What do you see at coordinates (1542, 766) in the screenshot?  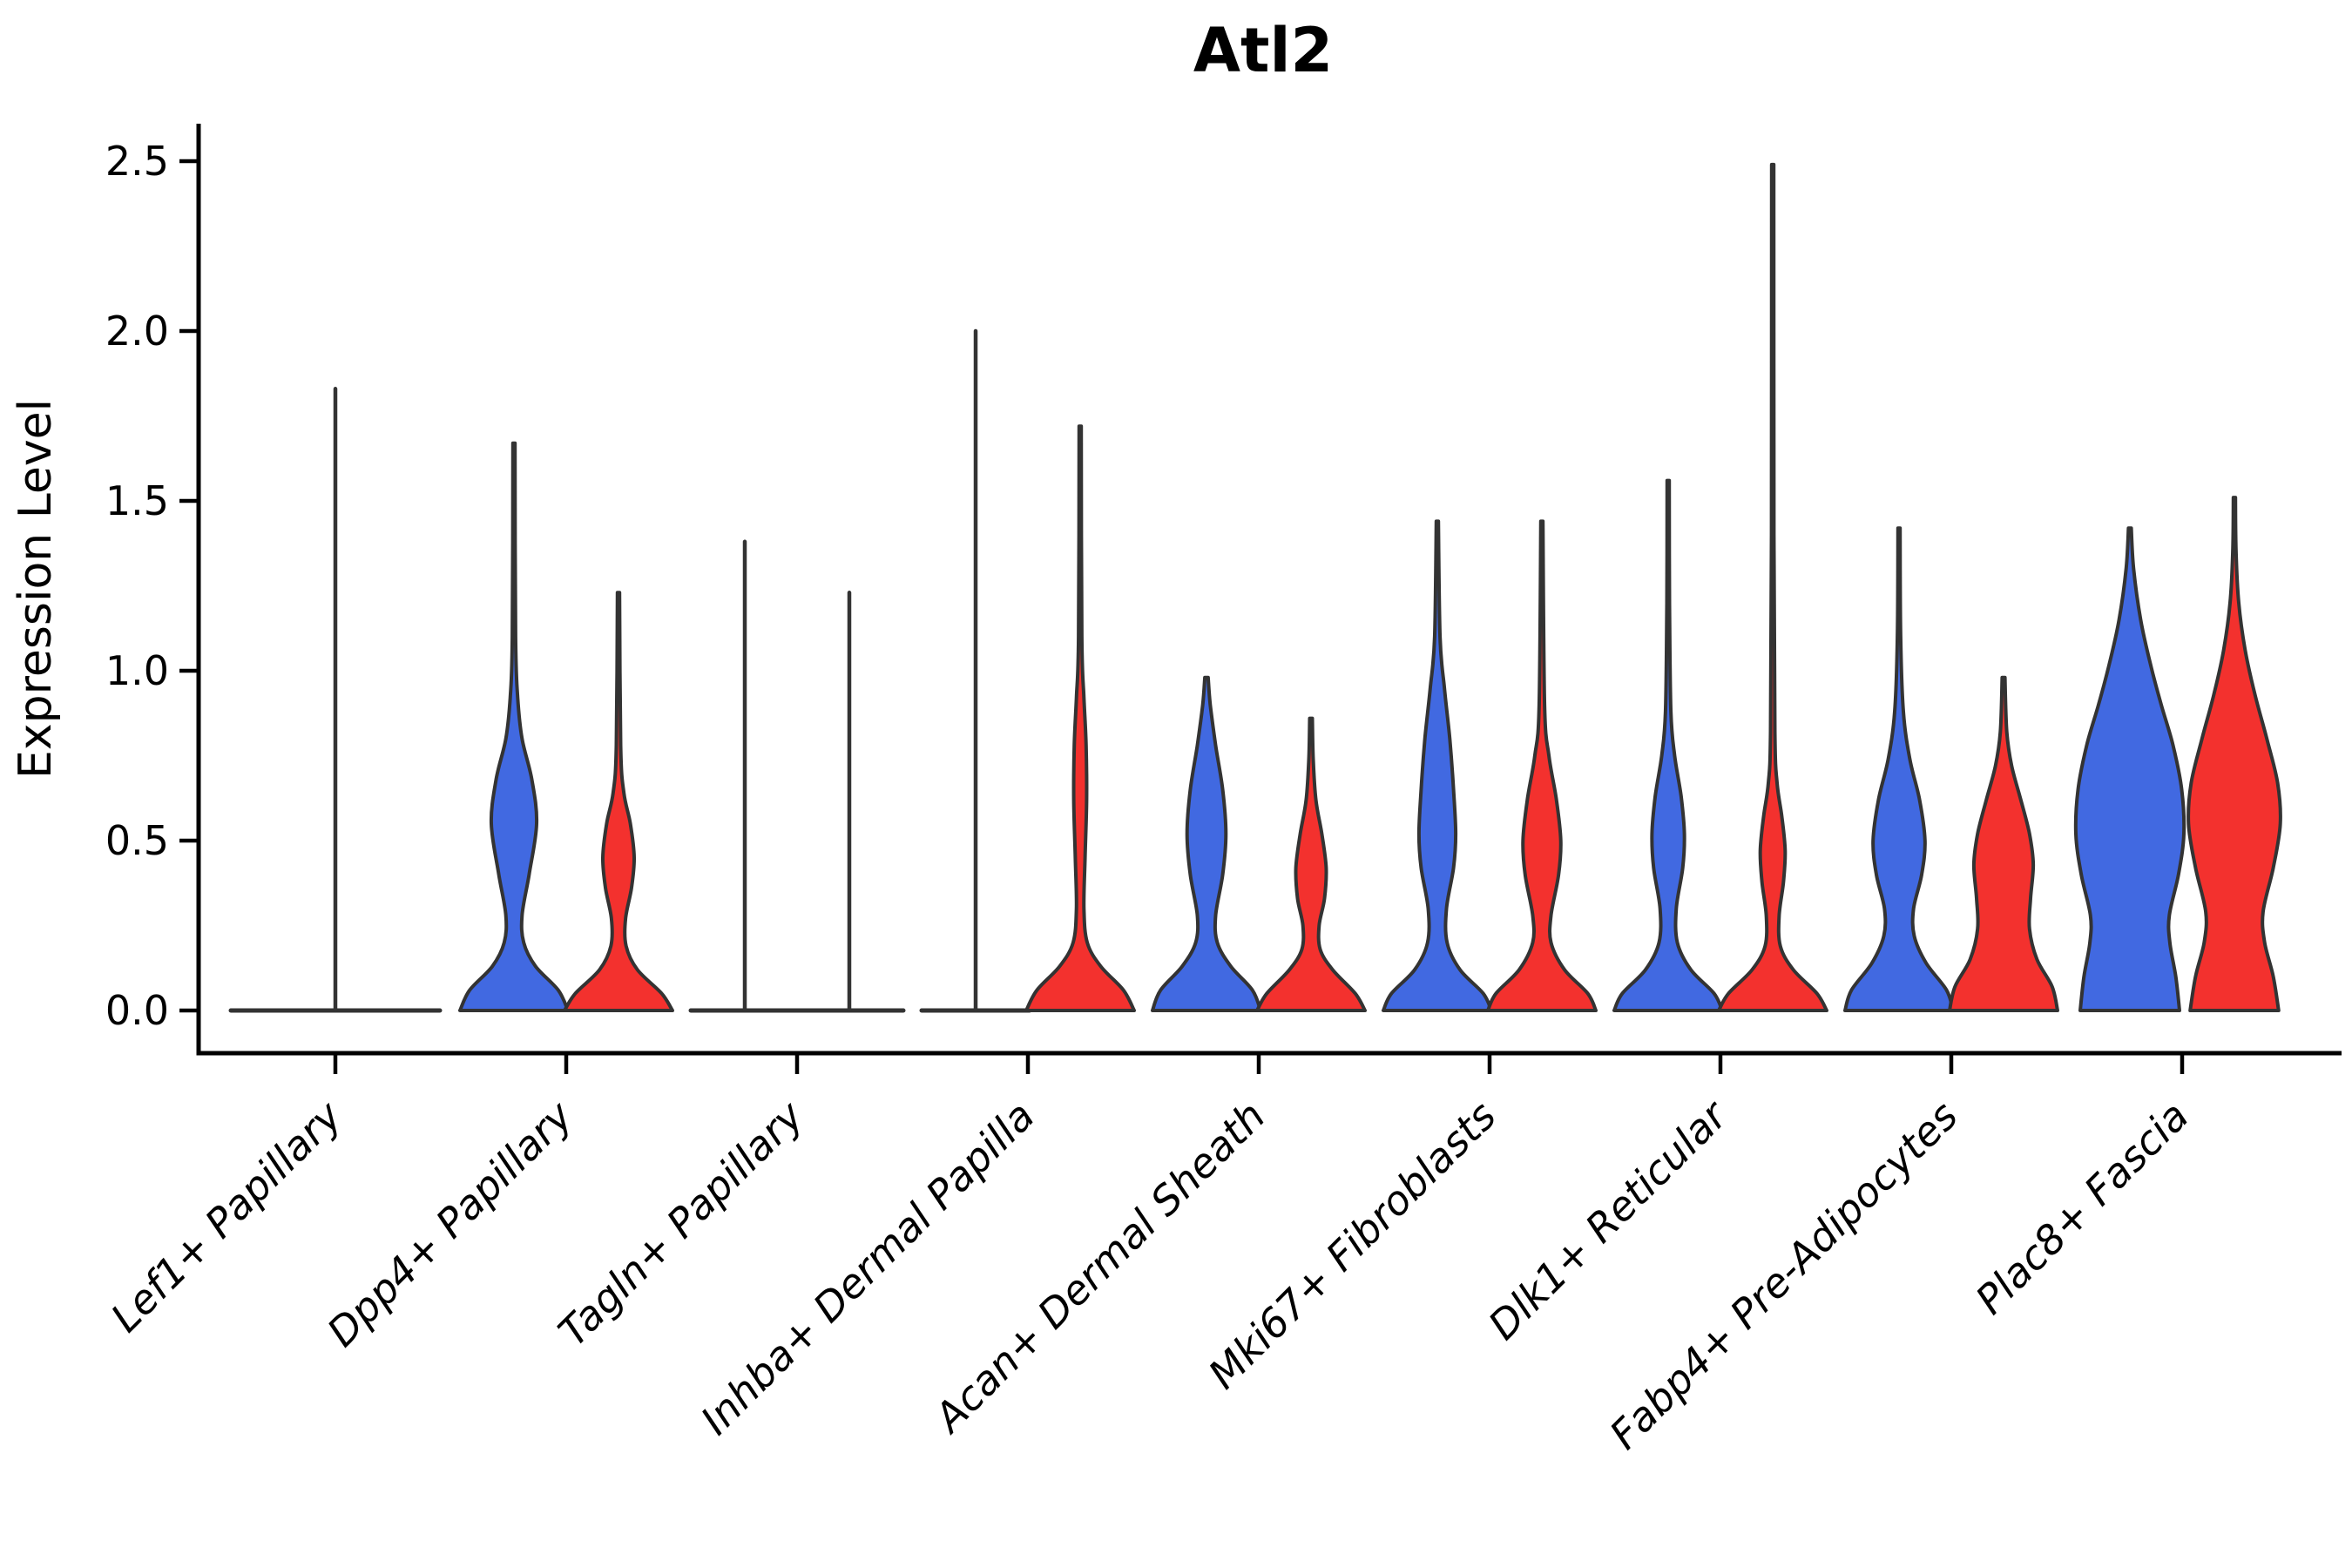 I see `violin-5-split-right-red` at bounding box center [1542, 766].